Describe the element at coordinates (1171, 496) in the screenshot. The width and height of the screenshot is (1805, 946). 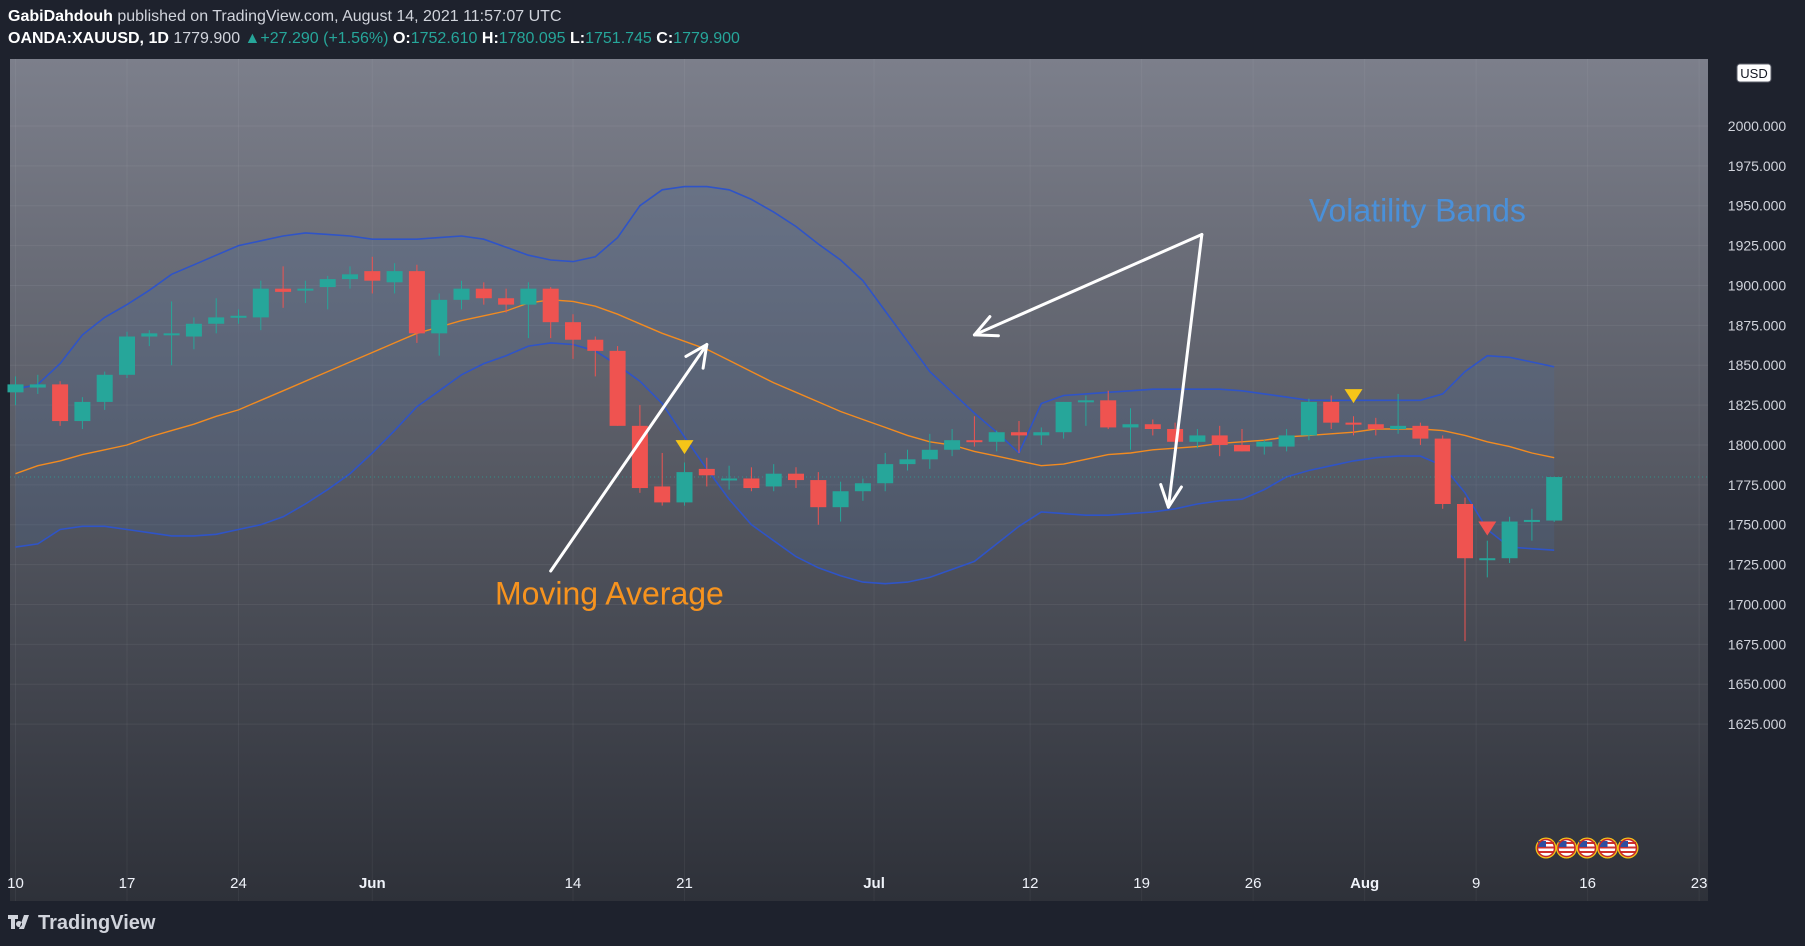
I see `arrow-head-icon` at that location.